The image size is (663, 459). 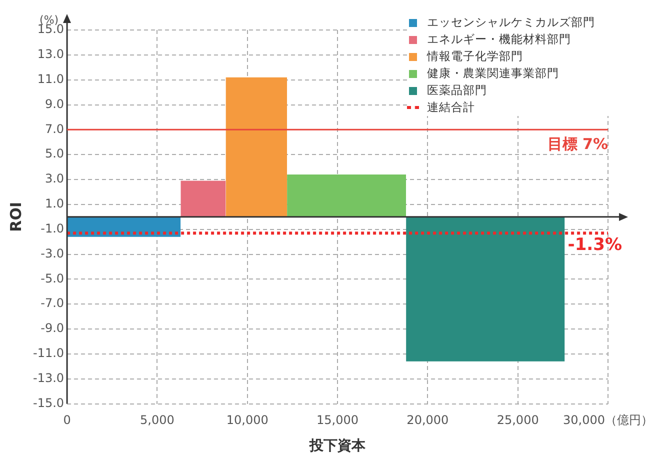 What do you see at coordinates (595, 245) in the screenshot?
I see `annotation: -1.3%` at bounding box center [595, 245].